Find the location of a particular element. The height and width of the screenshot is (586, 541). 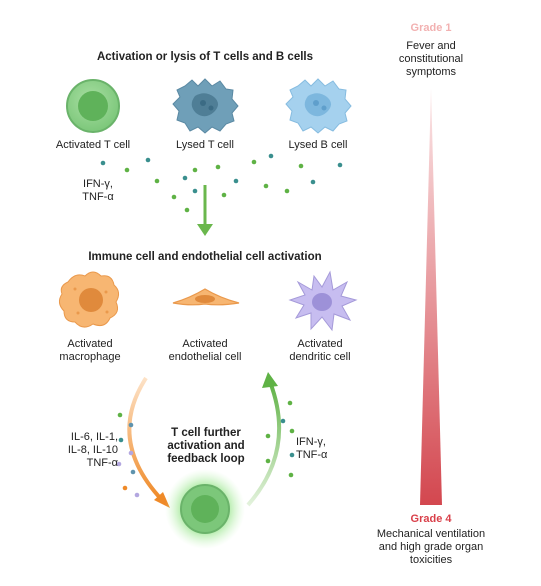

grade-4-title: Grade 4 is located at coordinates (431, 519).